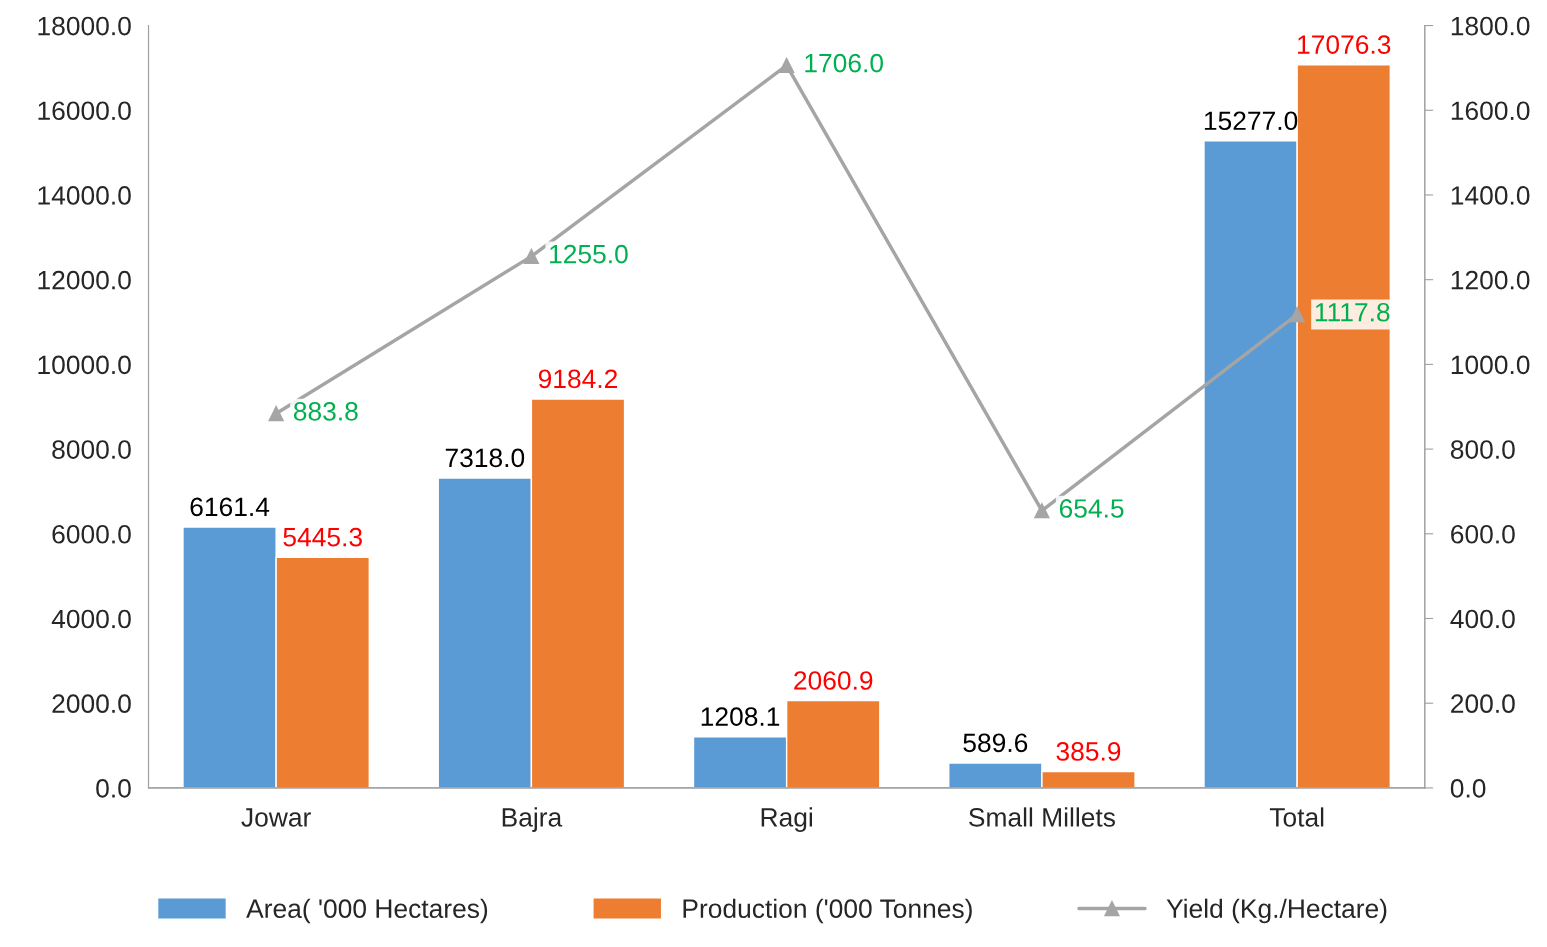 This screenshot has width=1547, height=947. I want to click on x-tick-label: Total, so click(1296, 817).